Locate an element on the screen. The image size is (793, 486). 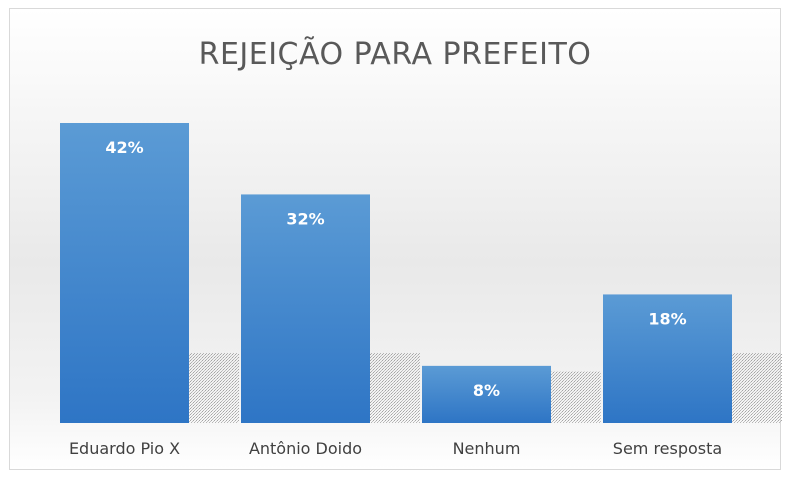
category-label: Antônio Doido is located at coordinates (305, 448).